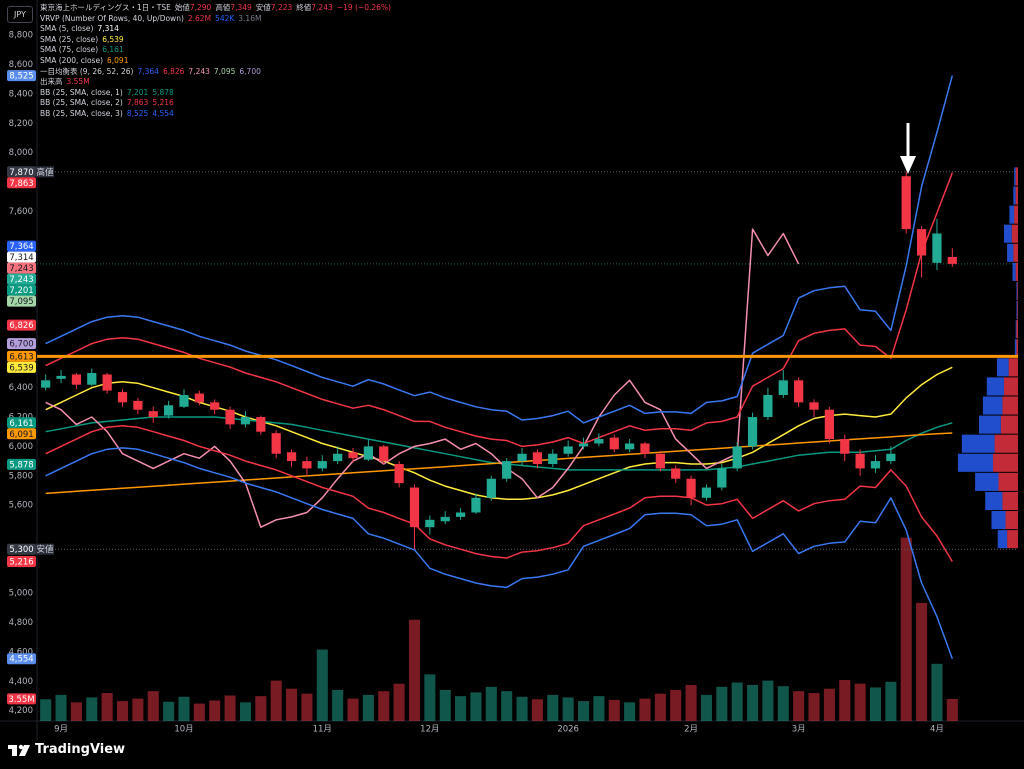 This screenshot has height=769, width=1024. I want to click on indicator-value: 4,554, so click(163, 113).